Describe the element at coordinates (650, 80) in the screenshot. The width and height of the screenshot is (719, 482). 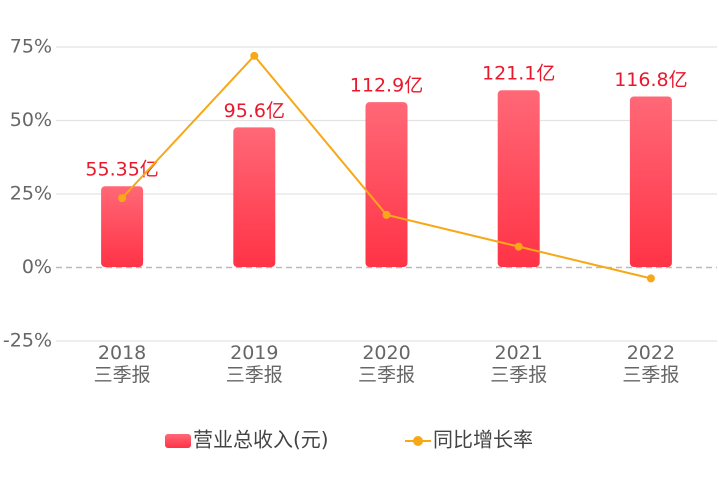
I see `data-label: 116.8亿` at that location.